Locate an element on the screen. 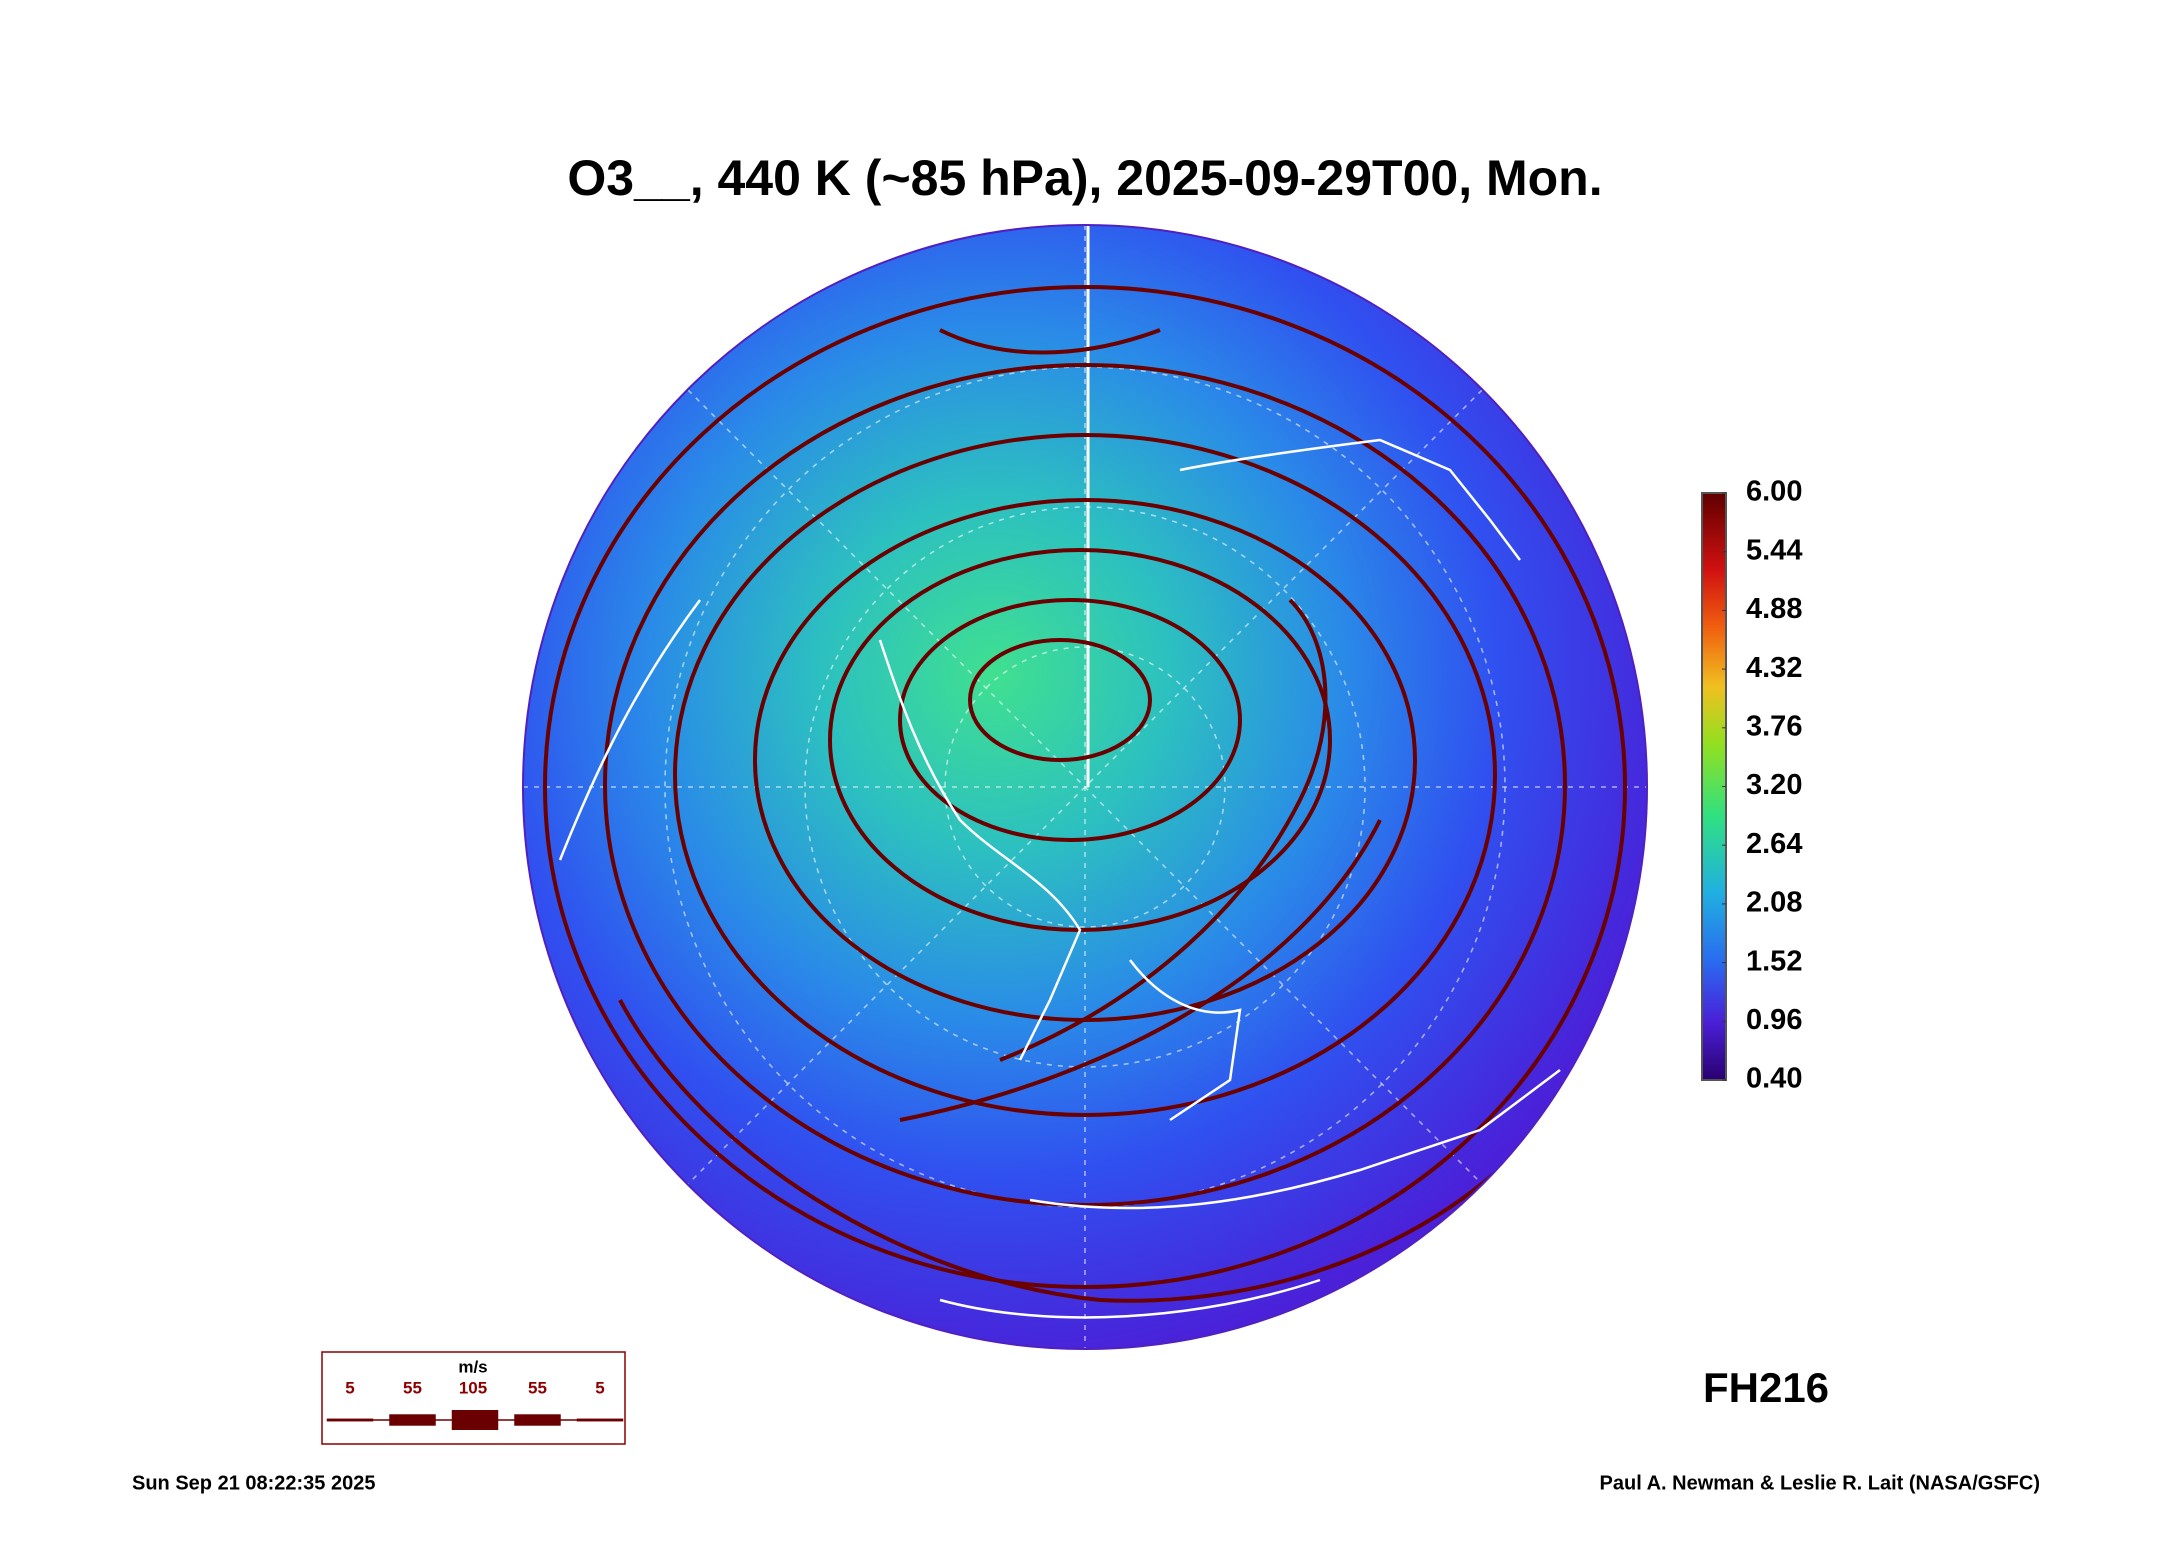 This screenshot has width=2165, height=1561. colorbar-label: 2.64 is located at coordinates (1774, 844).